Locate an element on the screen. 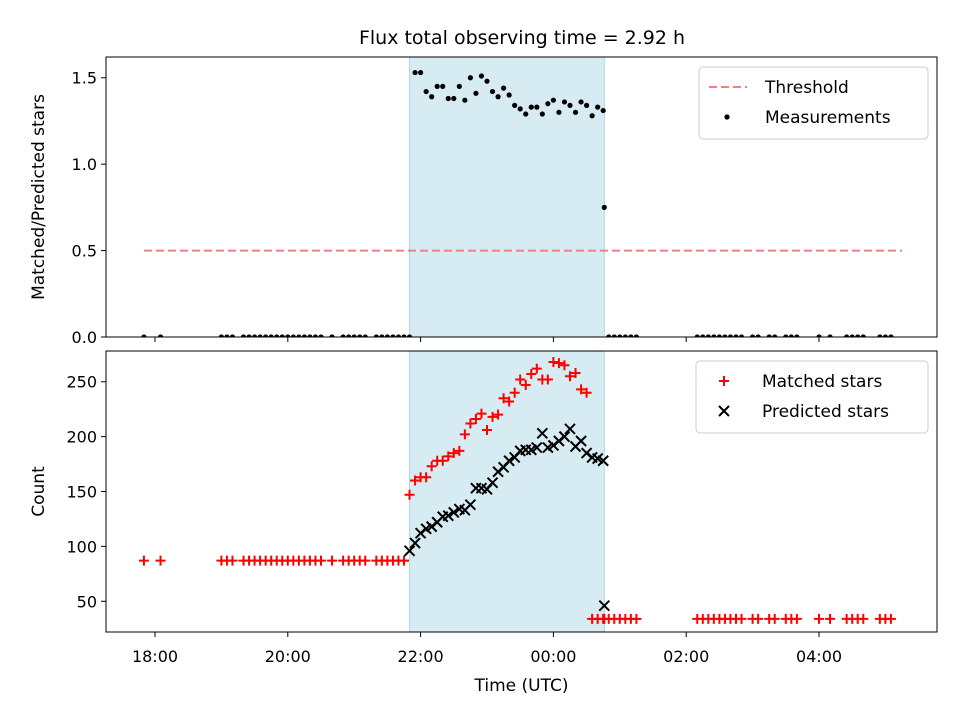 The width and height of the screenshot is (960, 720). y-tick-label: 200 is located at coordinates (81, 437).